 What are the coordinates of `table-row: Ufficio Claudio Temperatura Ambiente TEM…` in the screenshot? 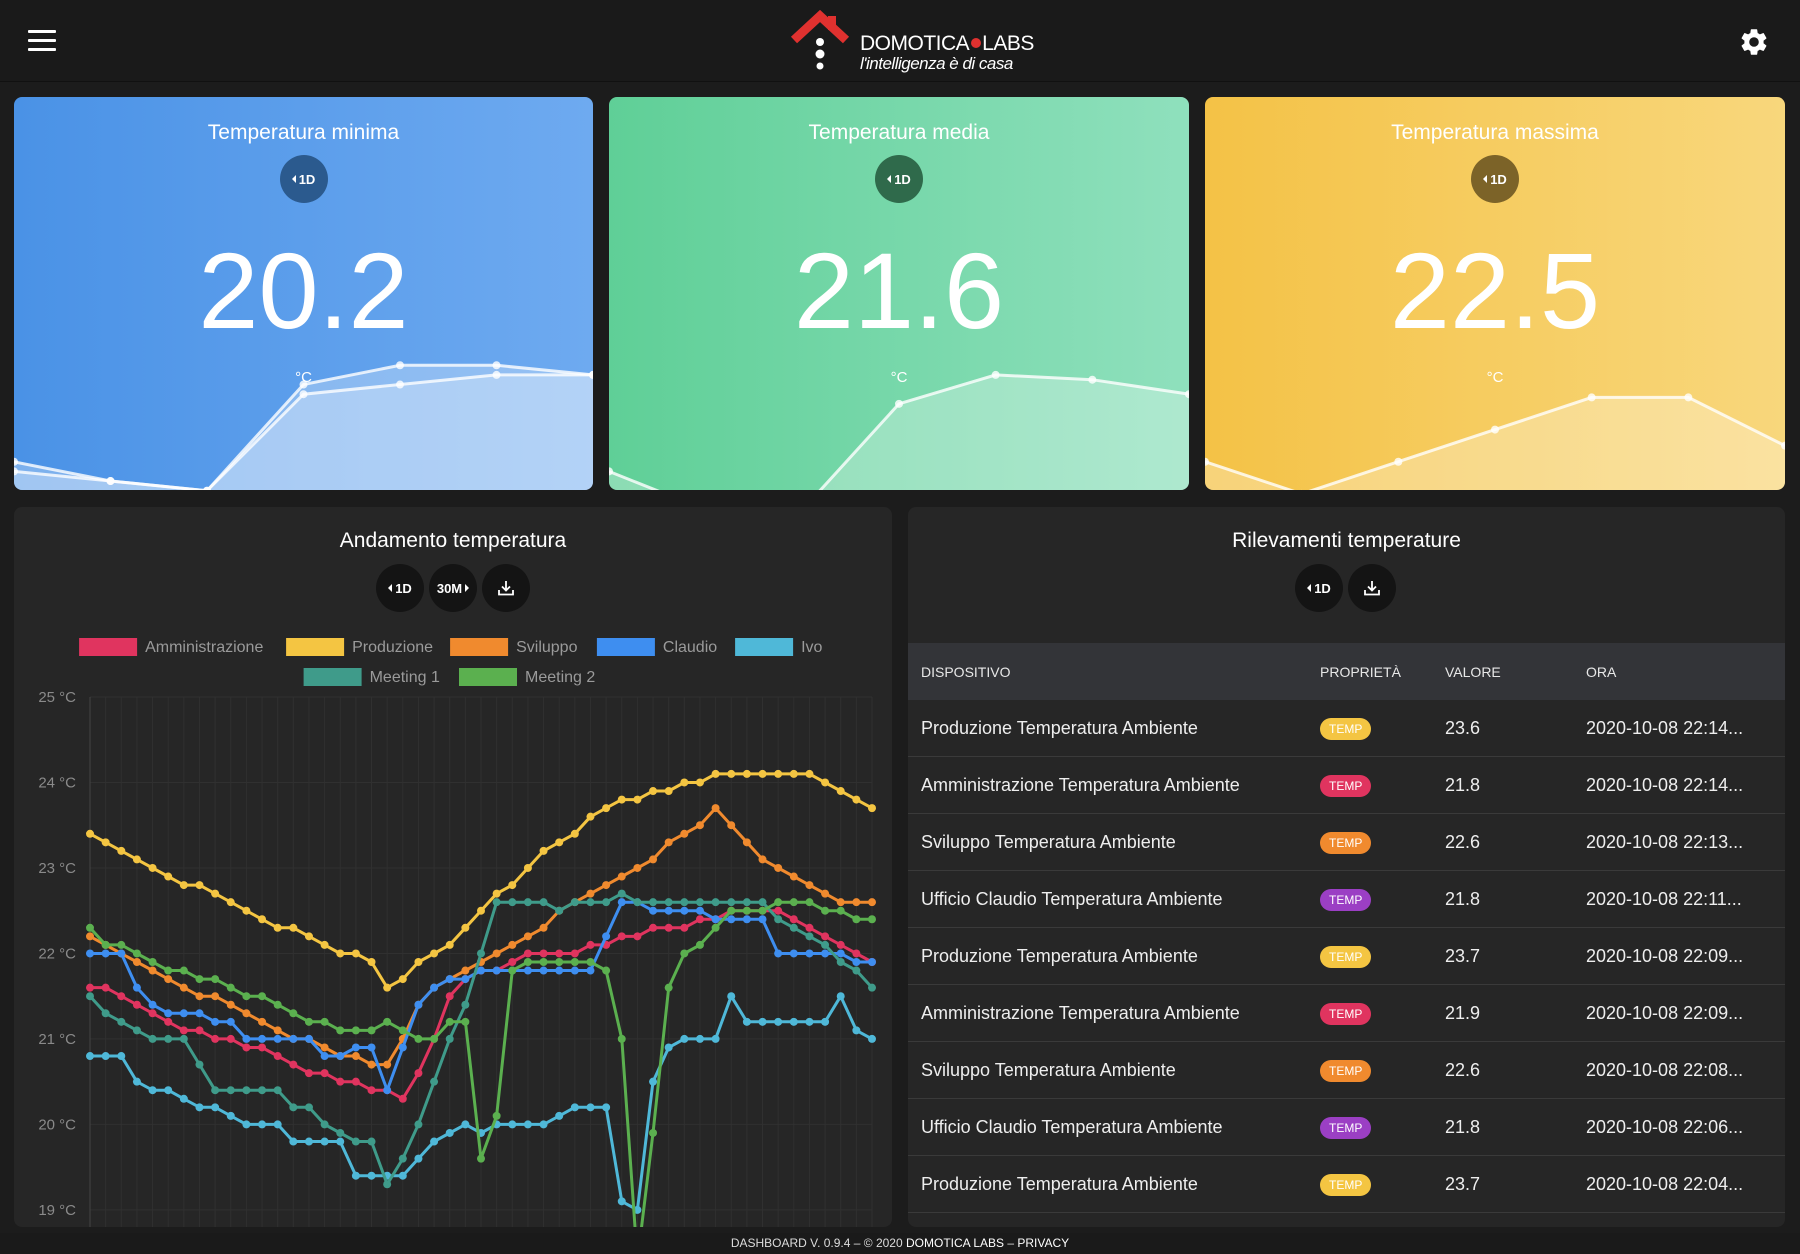 It's located at (1346, 899).